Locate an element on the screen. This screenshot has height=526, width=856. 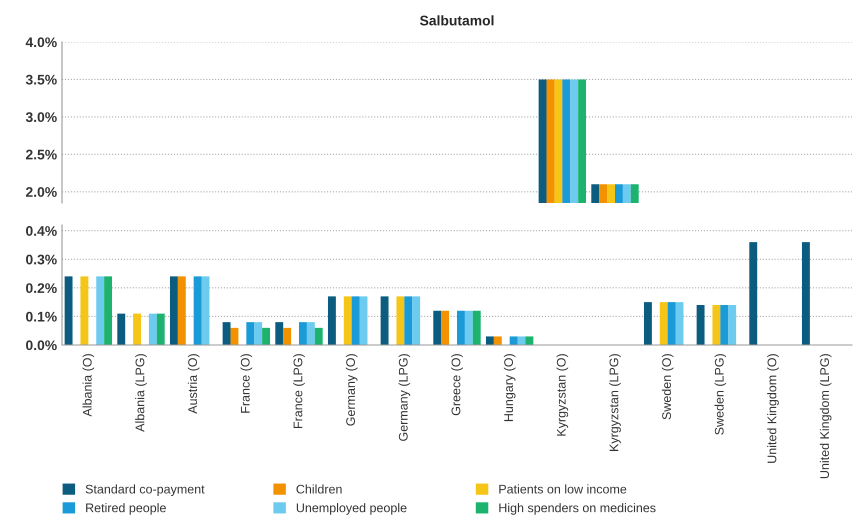
y-tick-label: 0.2% is located at coordinates (41, 288).